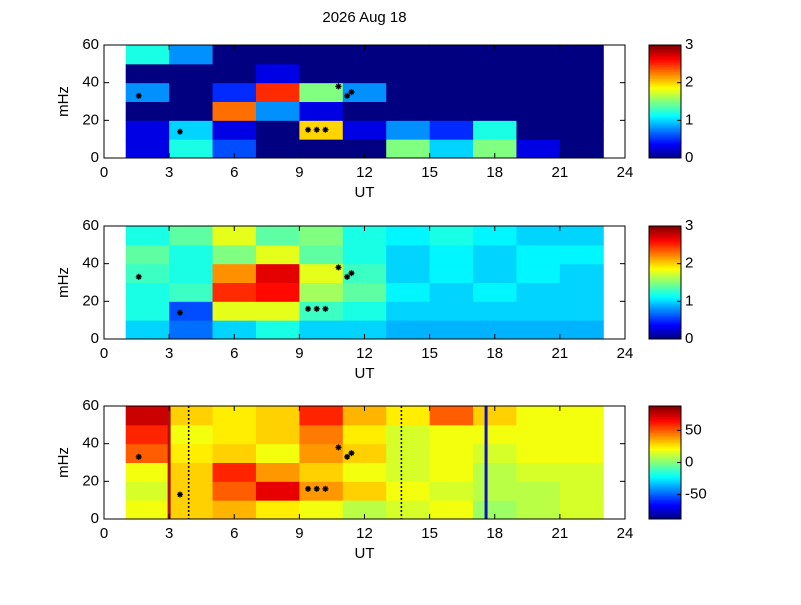 The height and width of the screenshot is (605, 801). I want to click on colorbar-tick-label: 3, so click(689, 44).